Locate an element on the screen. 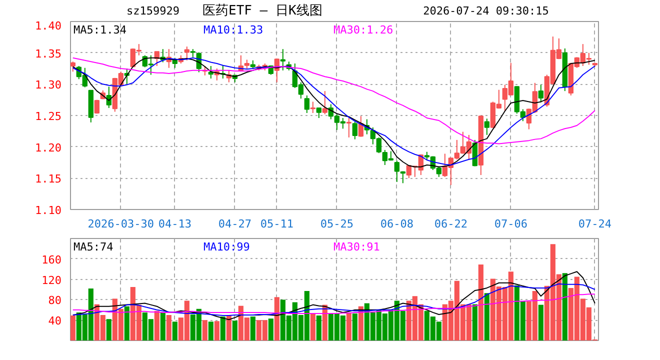  text: MA30:91 is located at coordinates (357, 247).